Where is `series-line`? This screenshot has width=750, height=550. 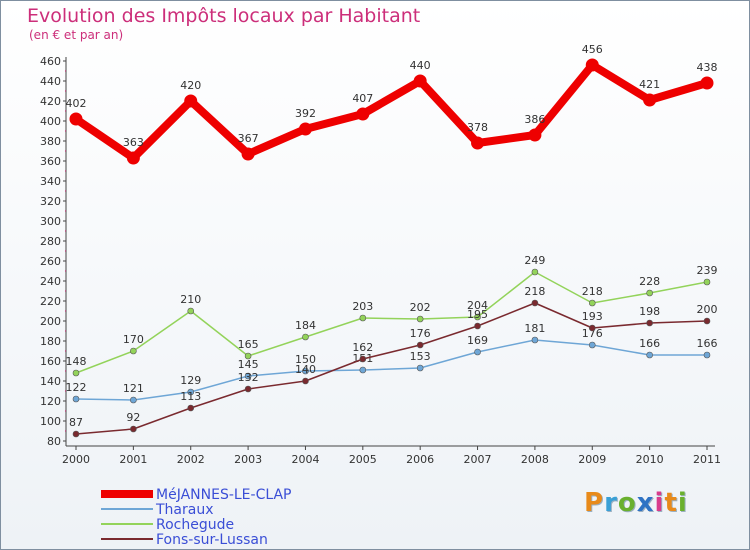 series-line is located at coordinates (391, 370).